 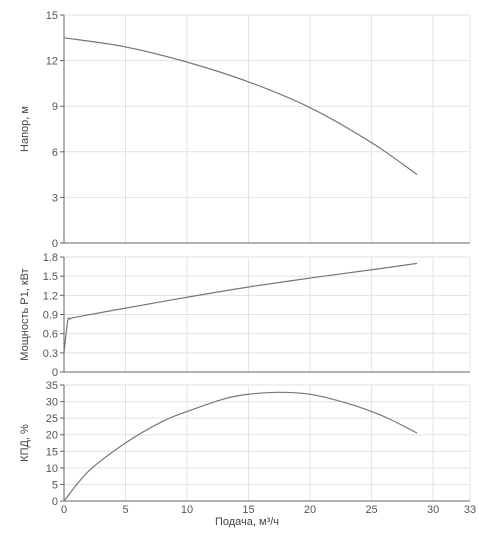 I want to click on y-tick-label: 6, so click(x=55, y=153).